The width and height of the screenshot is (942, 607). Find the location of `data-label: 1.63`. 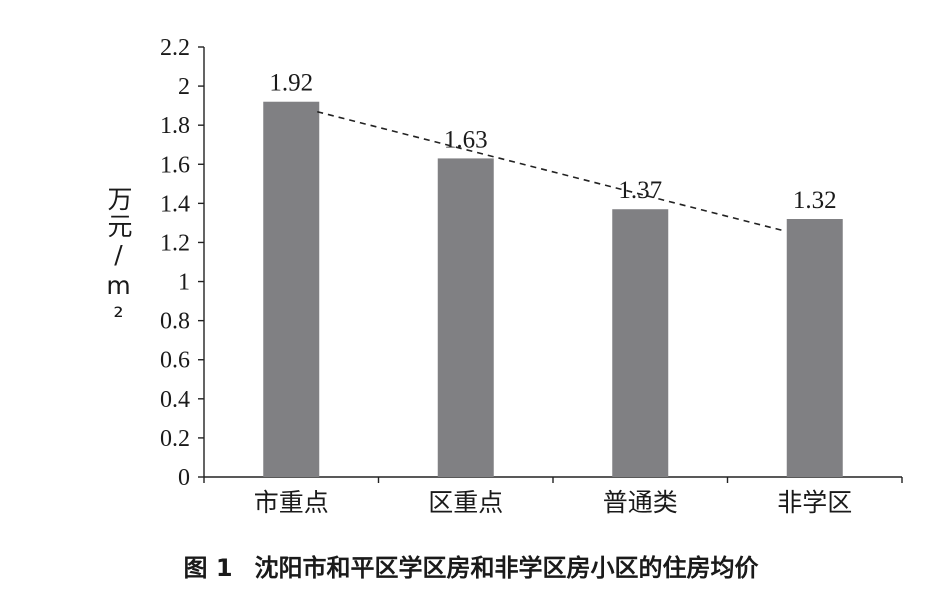

data-label: 1.63 is located at coordinates (466, 139).